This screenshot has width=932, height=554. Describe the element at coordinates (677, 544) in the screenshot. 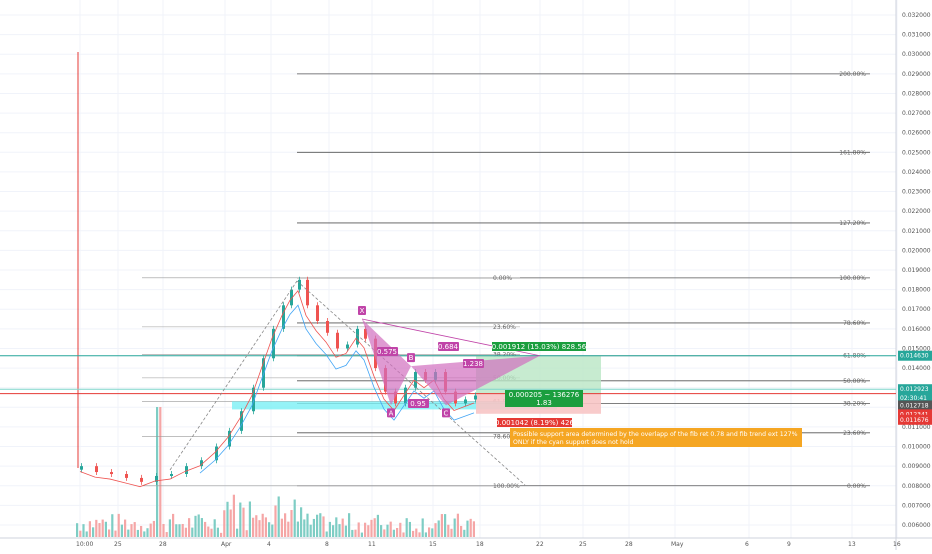

I see `x-tick-label: May` at that location.